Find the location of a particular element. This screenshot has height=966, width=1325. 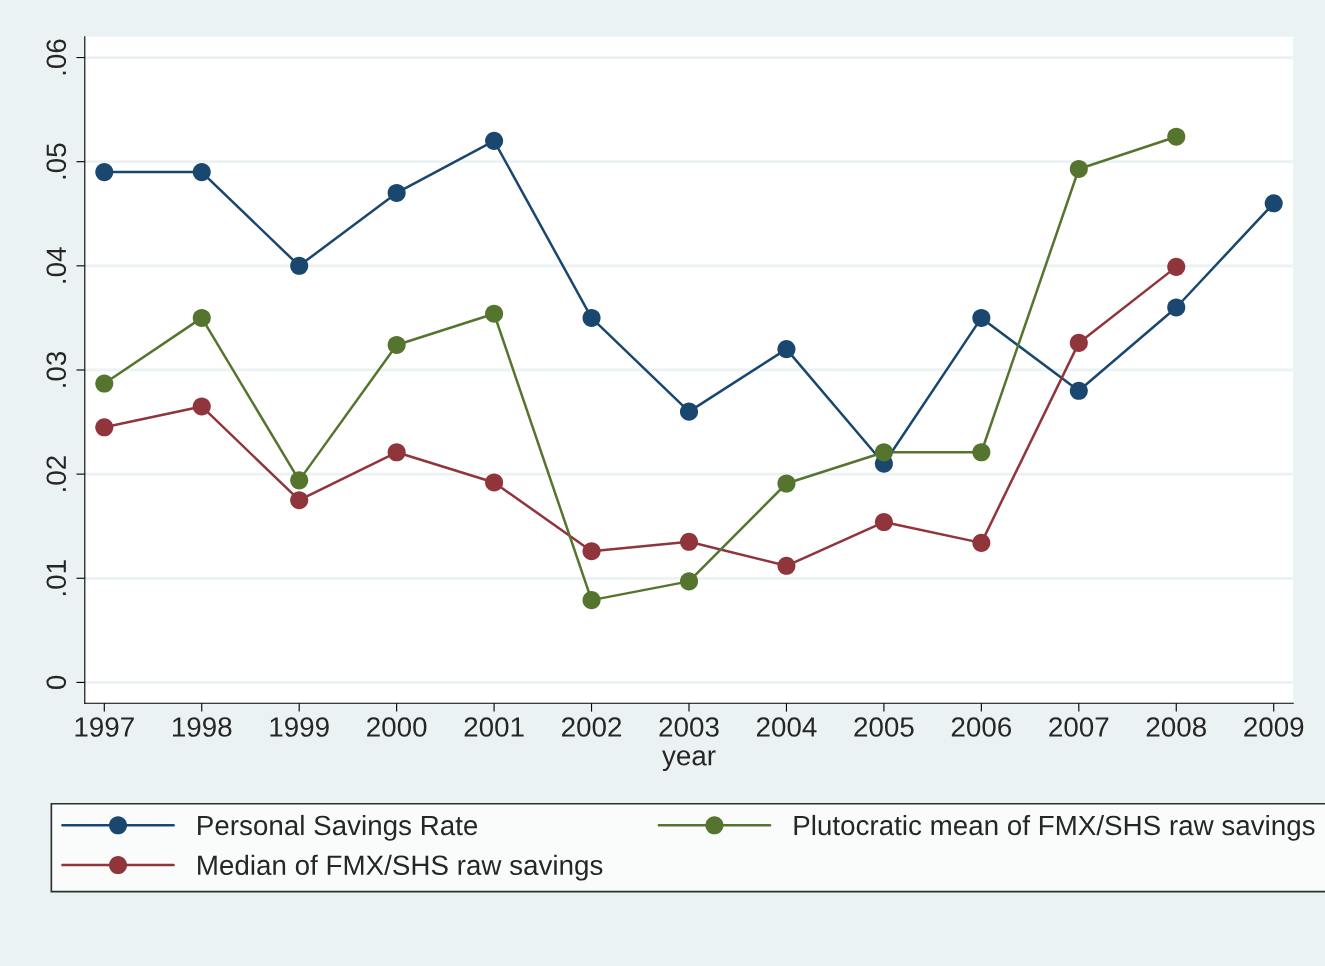

y-tick-label: .05 is located at coordinates (56, 161).